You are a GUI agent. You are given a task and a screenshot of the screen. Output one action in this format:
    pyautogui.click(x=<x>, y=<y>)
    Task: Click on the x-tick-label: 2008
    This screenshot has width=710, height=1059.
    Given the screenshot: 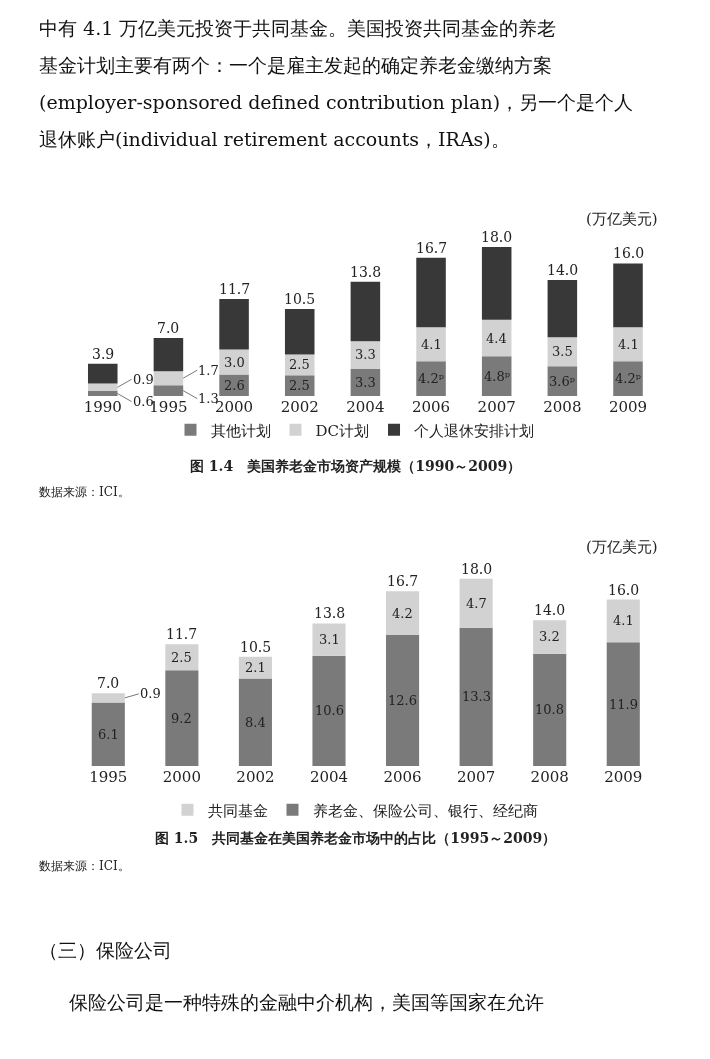 What is the action you would take?
    pyautogui.click(x=549, y=777)
    